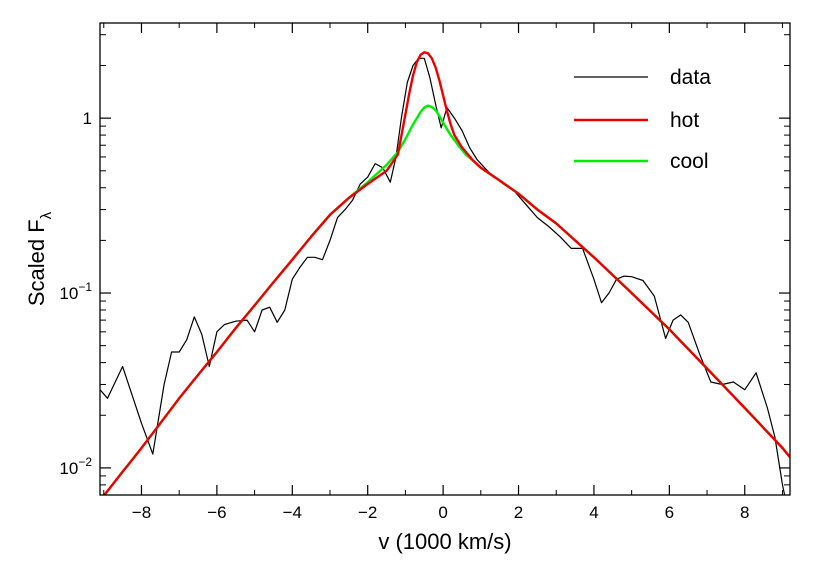 This screenshot has height=561, width=830. I want to click on y-axis-title: Scaled Fλ, so click(39, 258).